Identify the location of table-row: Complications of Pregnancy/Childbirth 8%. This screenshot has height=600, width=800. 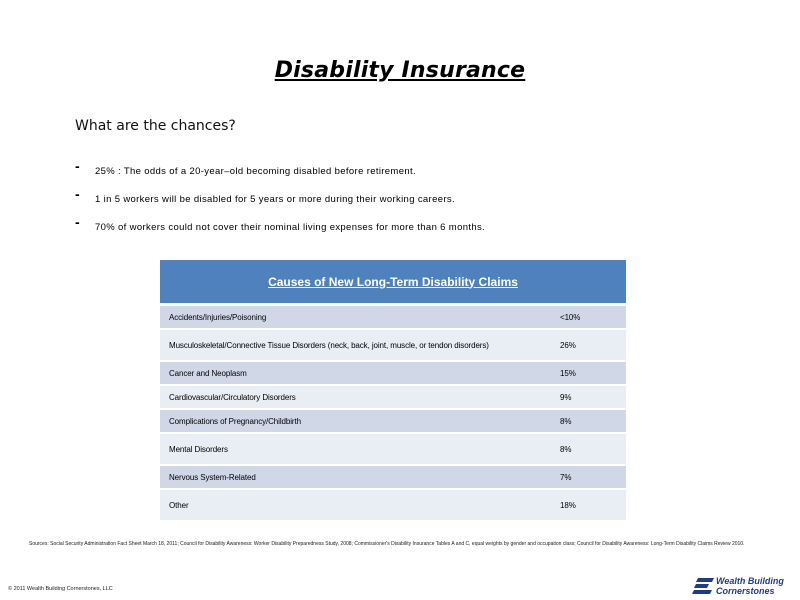
(393, 421).